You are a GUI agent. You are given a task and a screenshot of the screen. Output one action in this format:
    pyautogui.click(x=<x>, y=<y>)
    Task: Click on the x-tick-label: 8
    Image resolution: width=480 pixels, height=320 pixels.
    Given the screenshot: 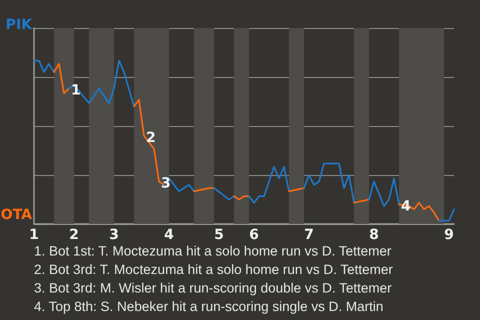 What is the action you would take?
    pyautogui.click(x=374, y=235)
    